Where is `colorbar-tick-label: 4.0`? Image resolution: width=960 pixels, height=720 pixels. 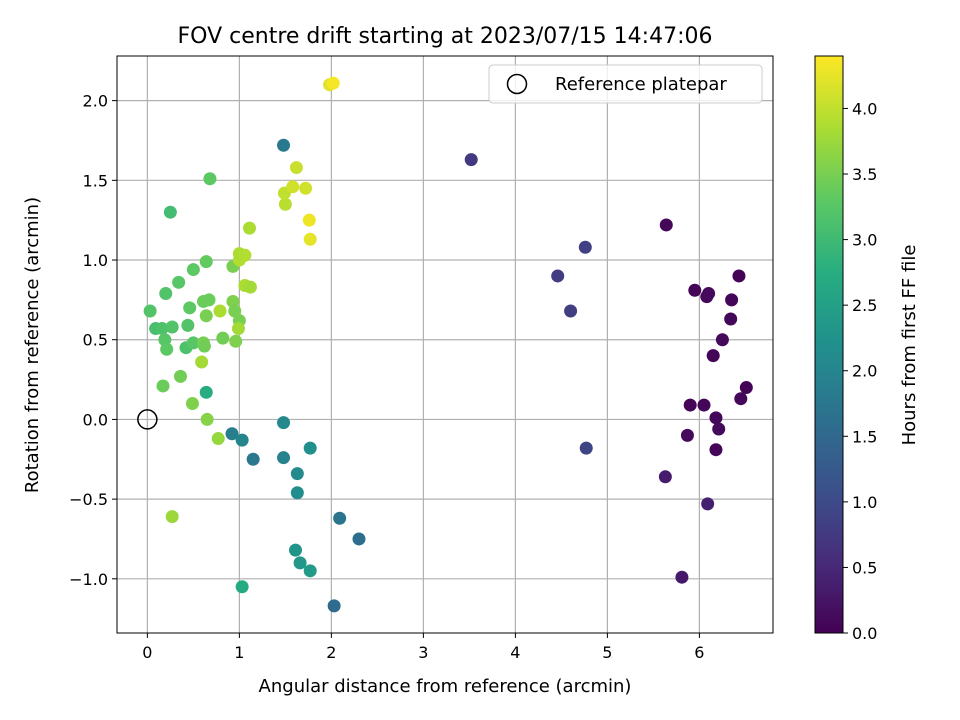
colorbar-tick-label: 4.0 is located at coordinates (864, 108).